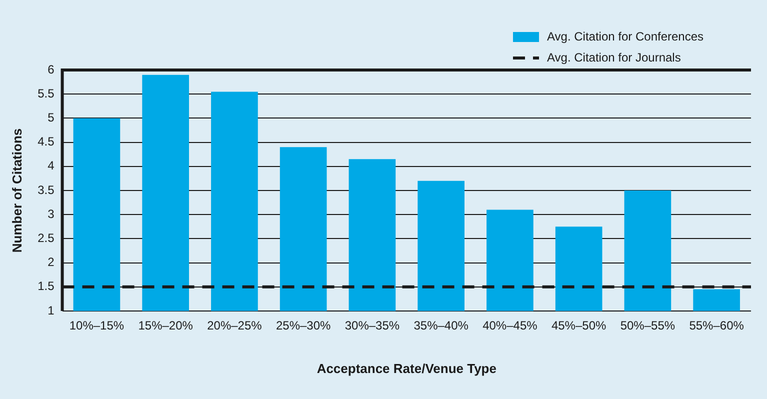  Describe the element at coordinates (578, 325) in the screenshot. I see `x-tick-label: 45%–50%` at that location.